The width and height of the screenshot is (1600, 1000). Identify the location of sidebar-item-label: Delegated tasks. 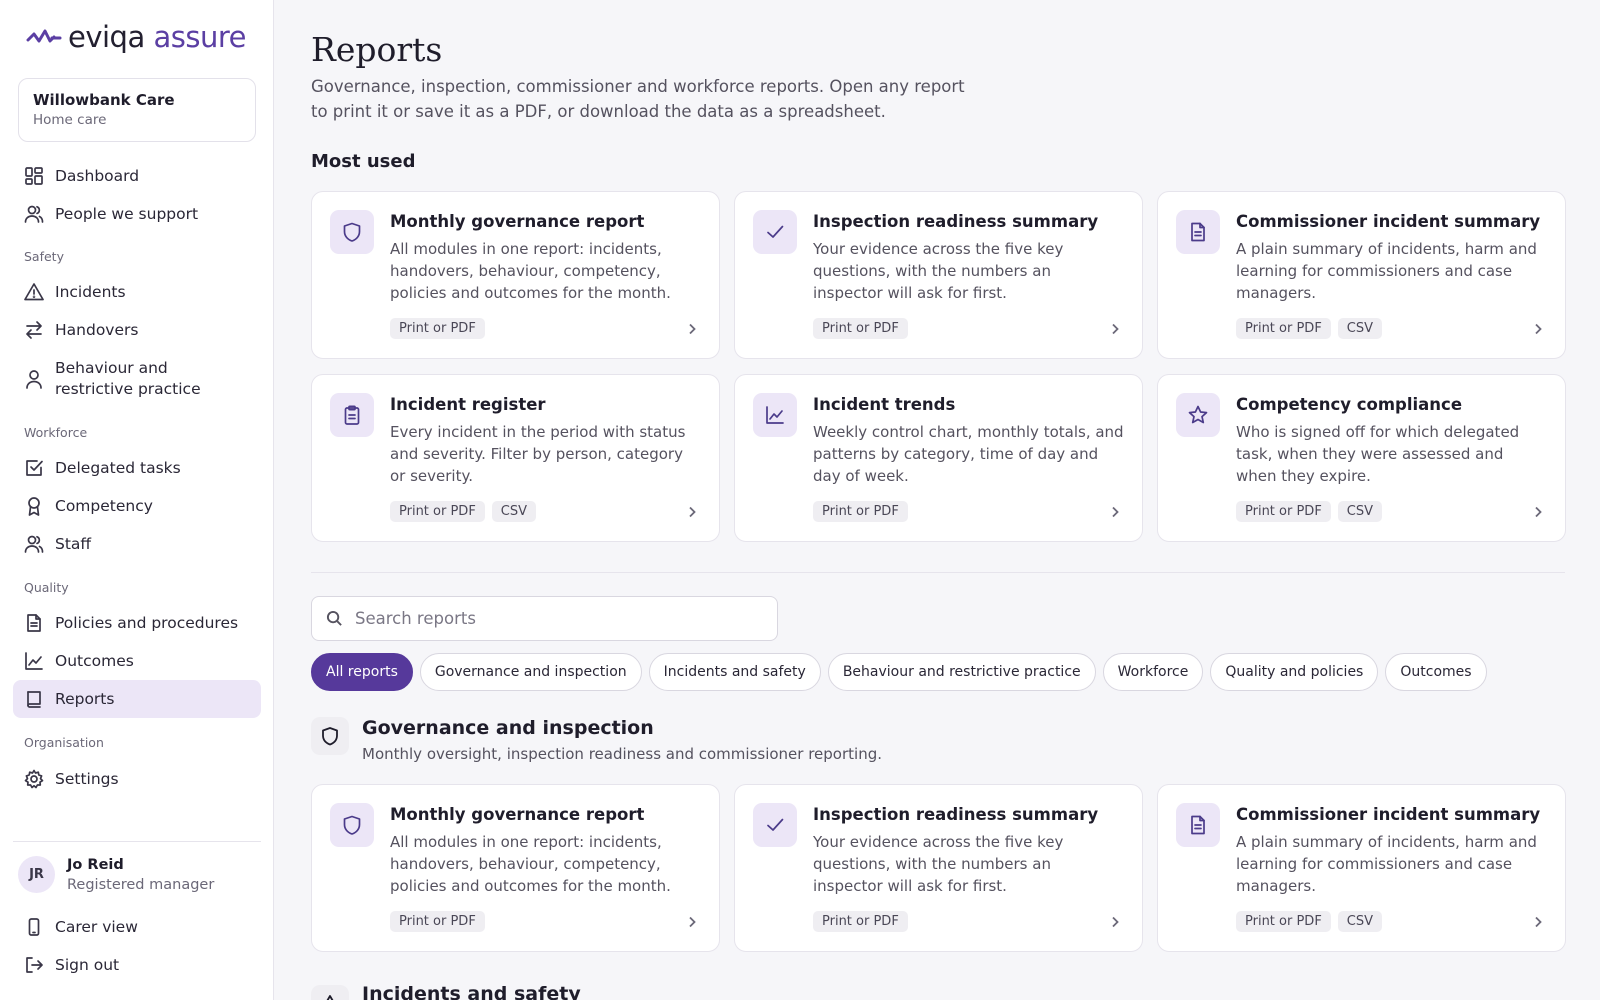
(118, 467).